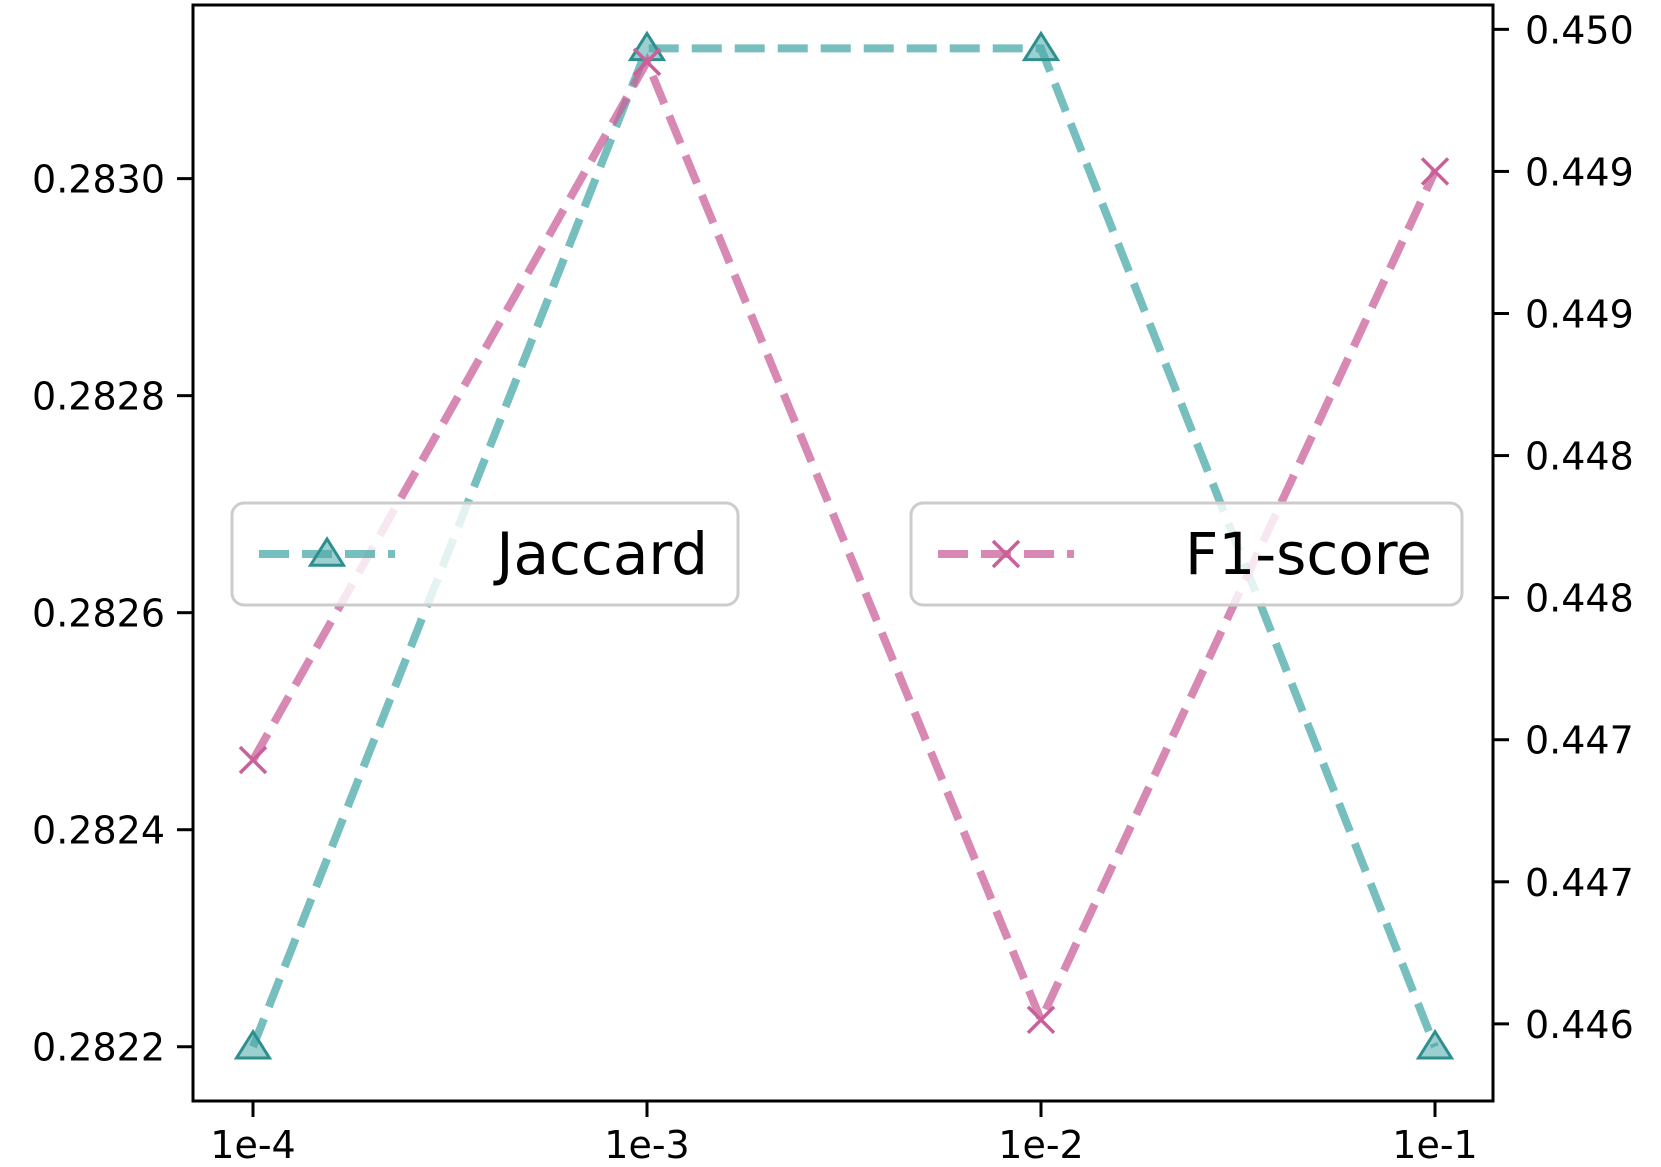  What do you see at coordinates (600, 554) in the screenshot?
I see `legend-label: Jaccard` at bounding box center [600, 554].